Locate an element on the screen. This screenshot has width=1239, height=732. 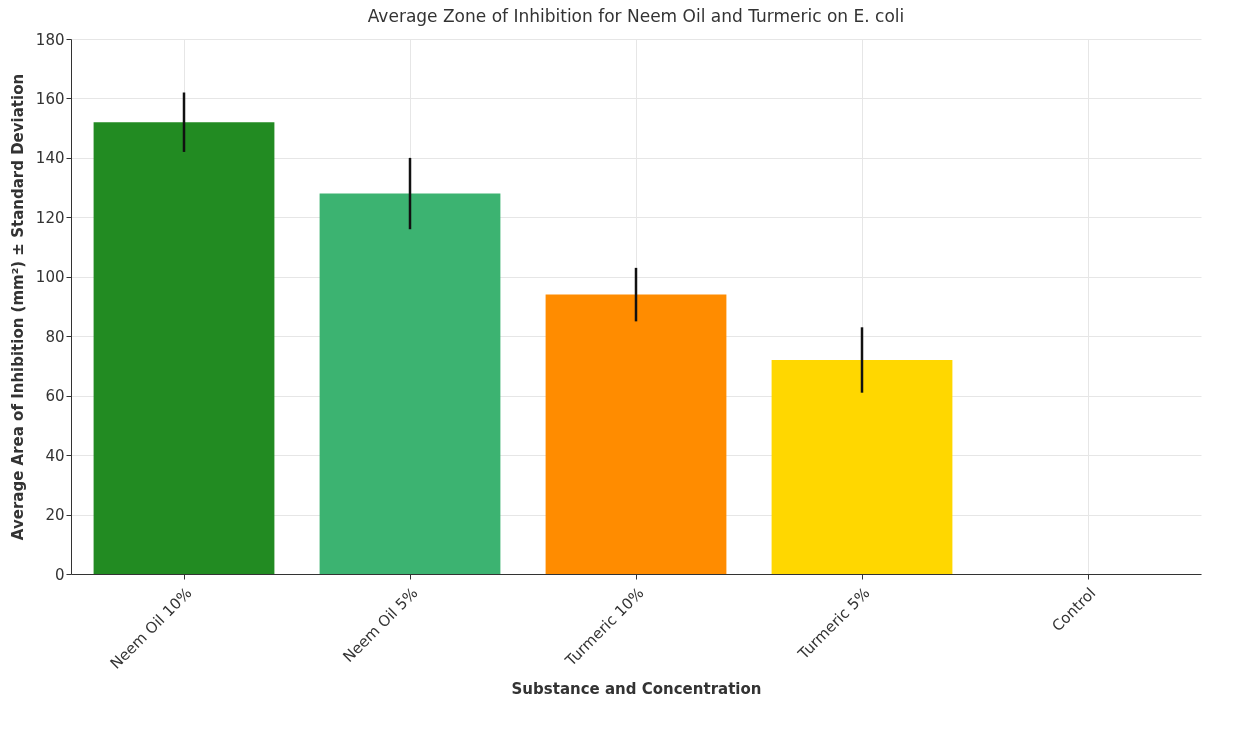
y-tick-label: 20 is located at coordinates (55, 515).